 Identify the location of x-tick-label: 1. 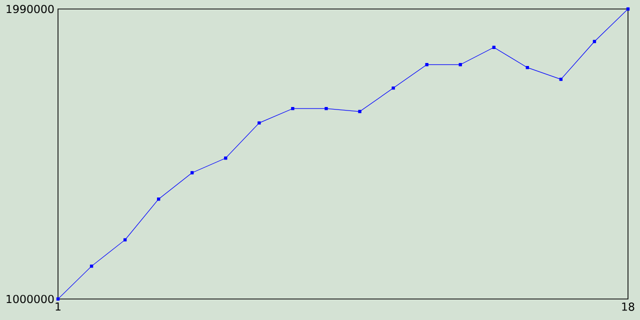
(58, 306).